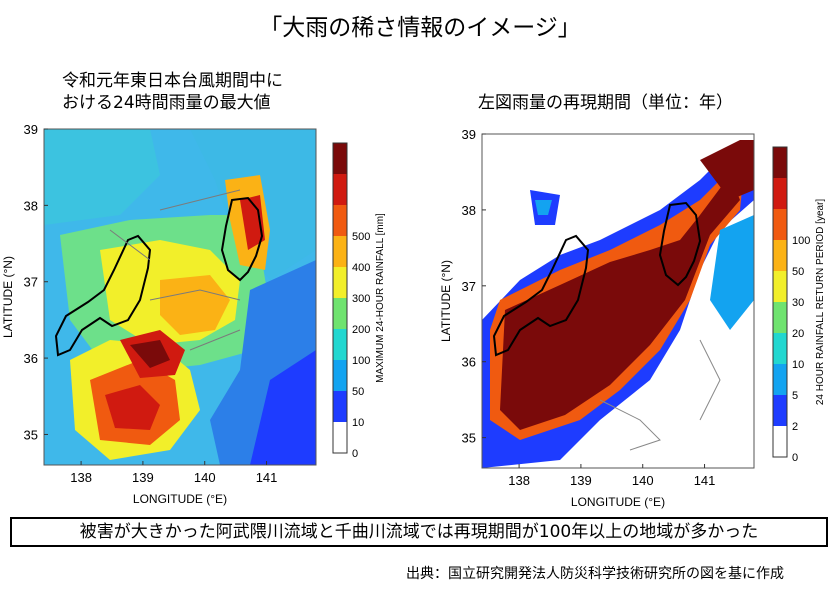 This screenshot has width=840, height=594. Describe the element at coordinates (543, 207) in the screenshot. I see `sado-cyan-region` at that location.